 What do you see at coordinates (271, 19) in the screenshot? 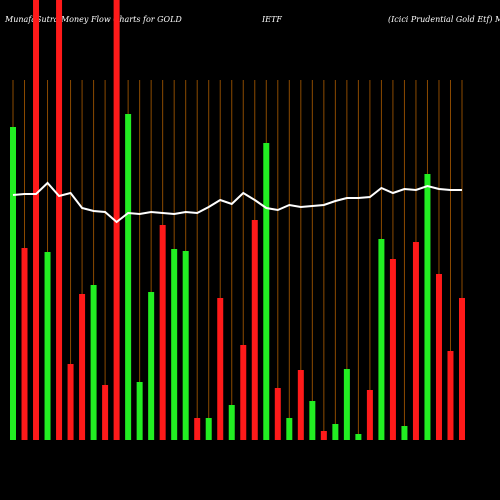
I see `chart-subtitle: IETF` at bounding box center [271, 19].